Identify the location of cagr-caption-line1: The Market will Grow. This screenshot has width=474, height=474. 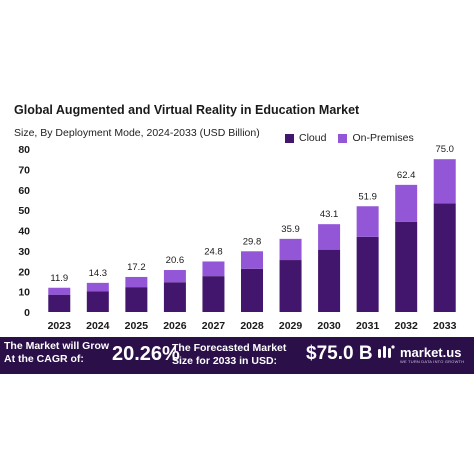
(57, 346).